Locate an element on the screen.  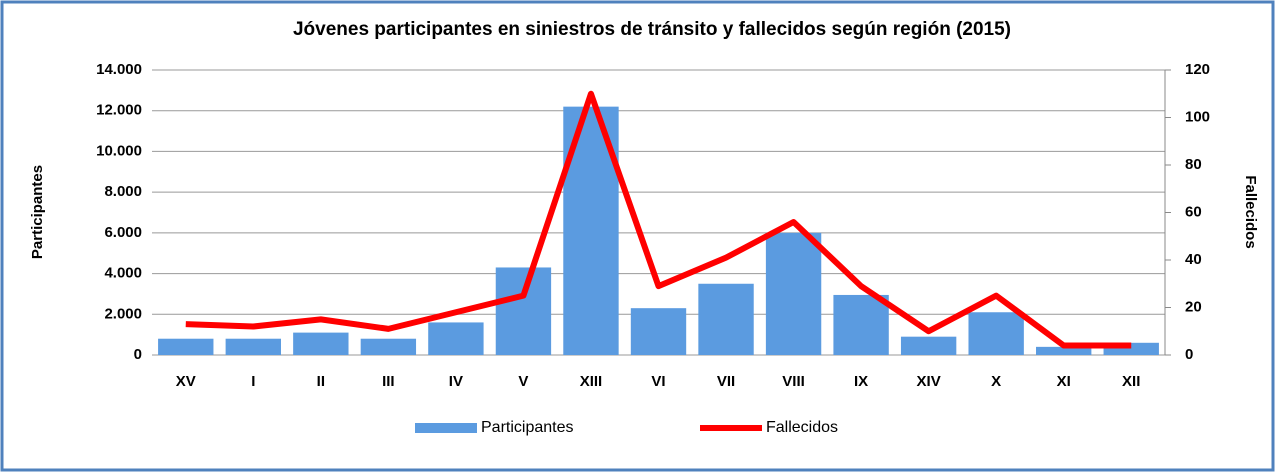
y-axis-label: Participantes is located at coordinates (37, 212).